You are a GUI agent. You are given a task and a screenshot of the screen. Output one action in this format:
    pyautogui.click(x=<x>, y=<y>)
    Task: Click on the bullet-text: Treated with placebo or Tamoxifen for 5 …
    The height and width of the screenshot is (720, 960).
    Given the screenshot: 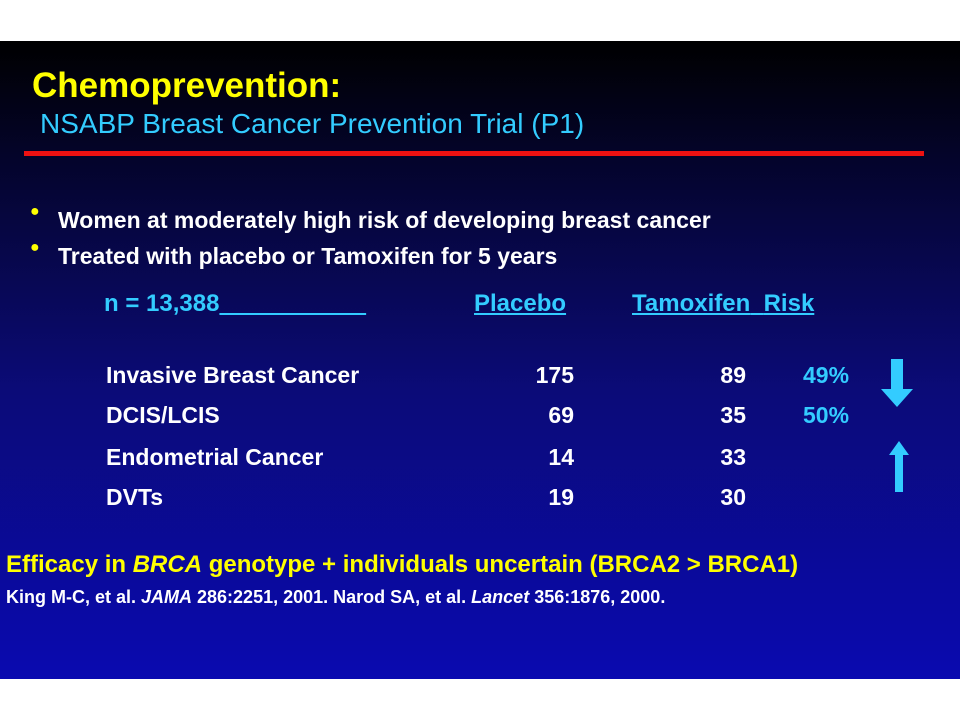 What is the action you would take?
    pyautogui.click(x=308, y=256)
    